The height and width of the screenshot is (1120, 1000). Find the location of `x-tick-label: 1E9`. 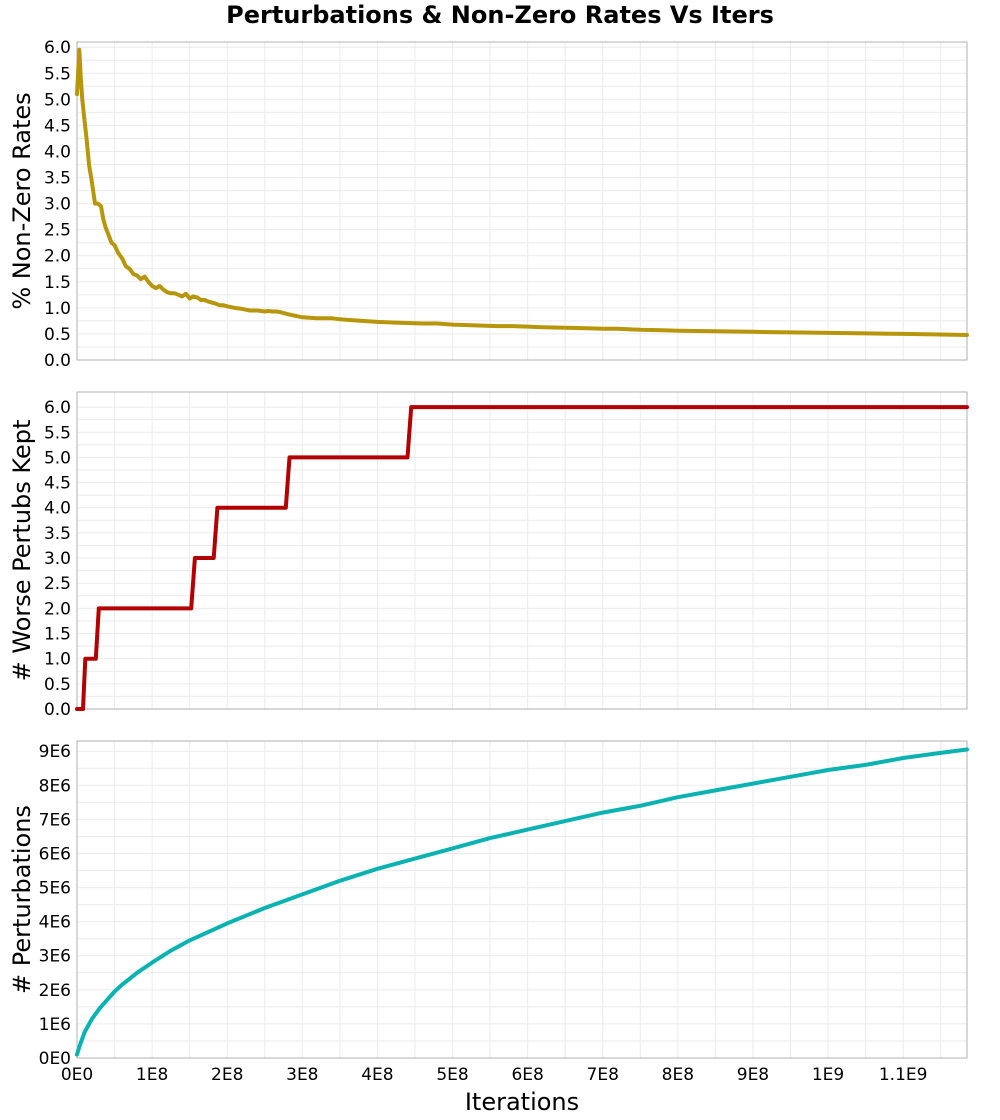

x-tick-label: 1E9 is located at coordinates (828, 1075).